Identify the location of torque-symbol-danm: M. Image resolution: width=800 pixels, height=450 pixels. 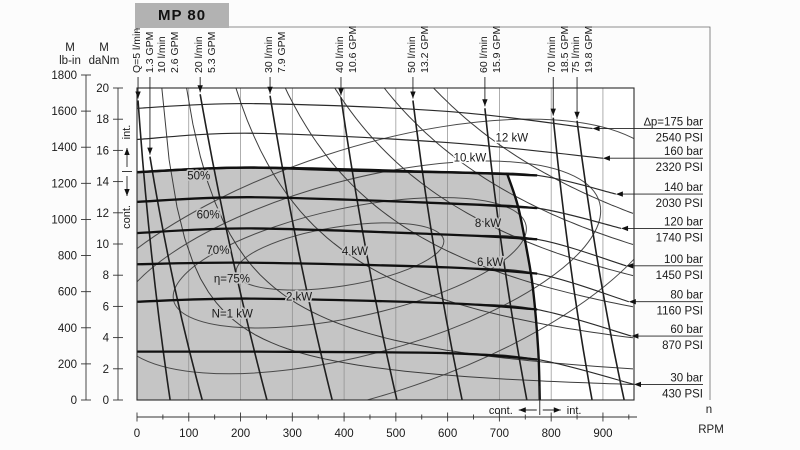
(104, 48).